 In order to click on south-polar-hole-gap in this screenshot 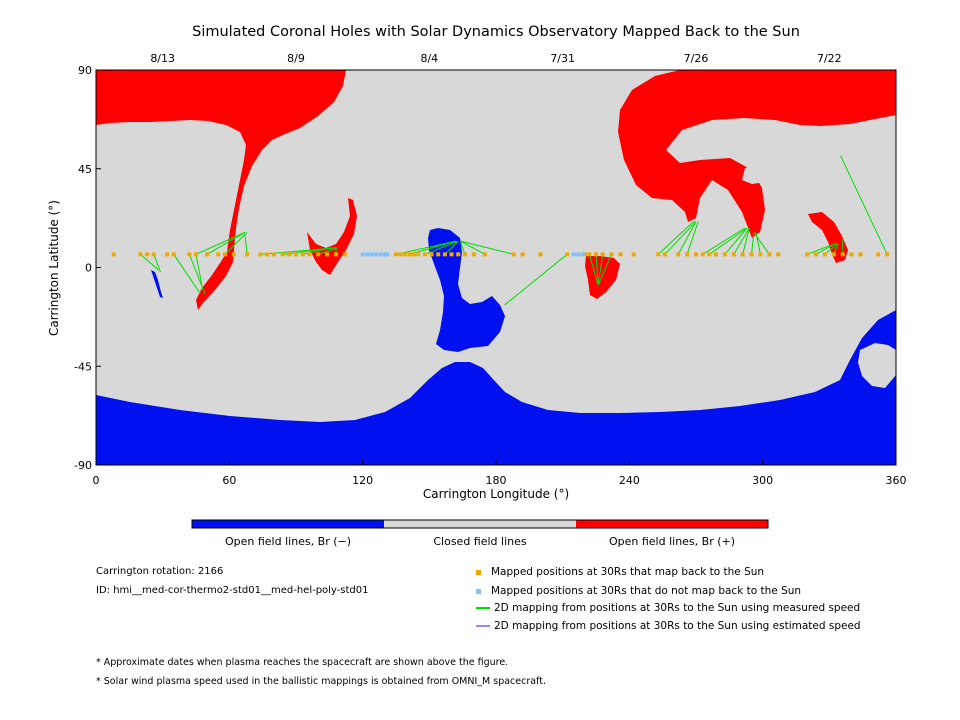, I will do `click(877, 365)`.